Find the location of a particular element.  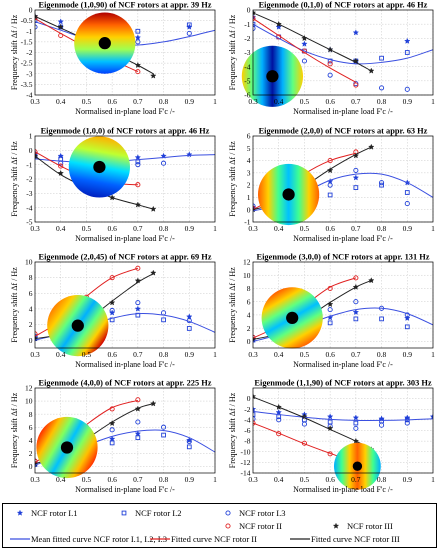

legend-item-ncf-rotor-i-1: NCF rotor I.1 is located at coordinates (43, 513).